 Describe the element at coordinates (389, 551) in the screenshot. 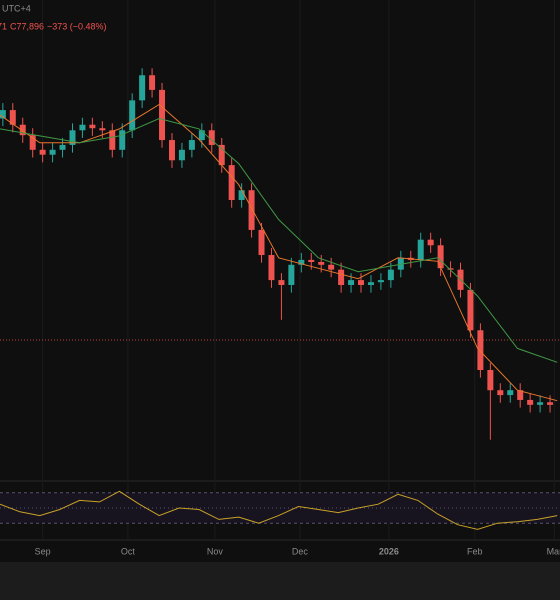

I see `x-tick-label: 2026` at that location.